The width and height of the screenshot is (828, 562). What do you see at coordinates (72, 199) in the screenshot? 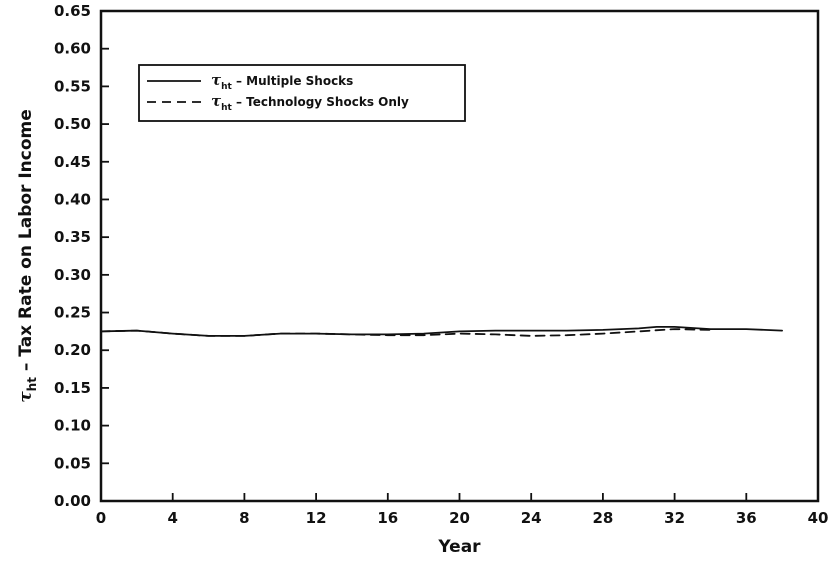
I see `y-tick-label: 0.40` at bounding box center [72, 199].